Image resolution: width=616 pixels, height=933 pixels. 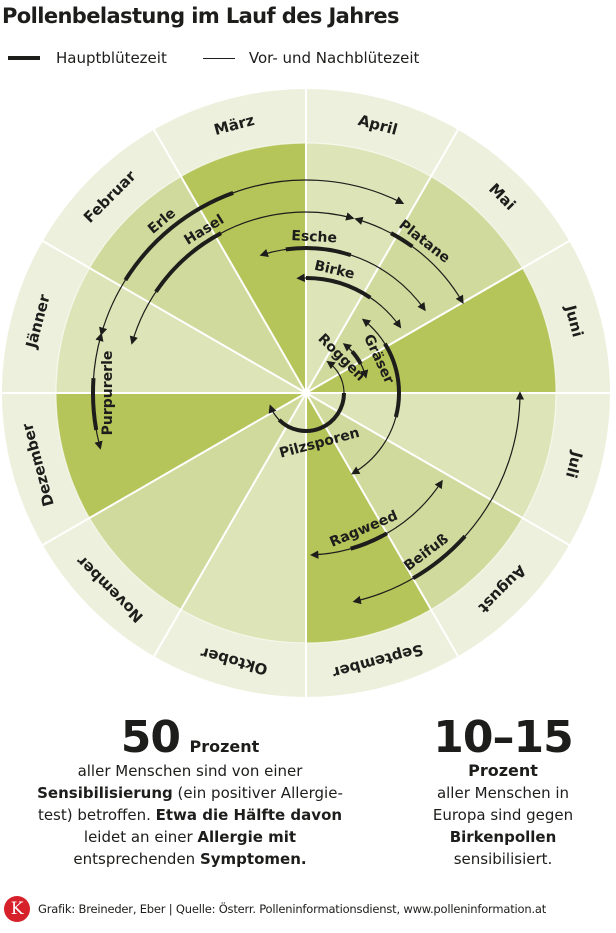 I want to click on arc-main-platane, so click(x=402, y=240).